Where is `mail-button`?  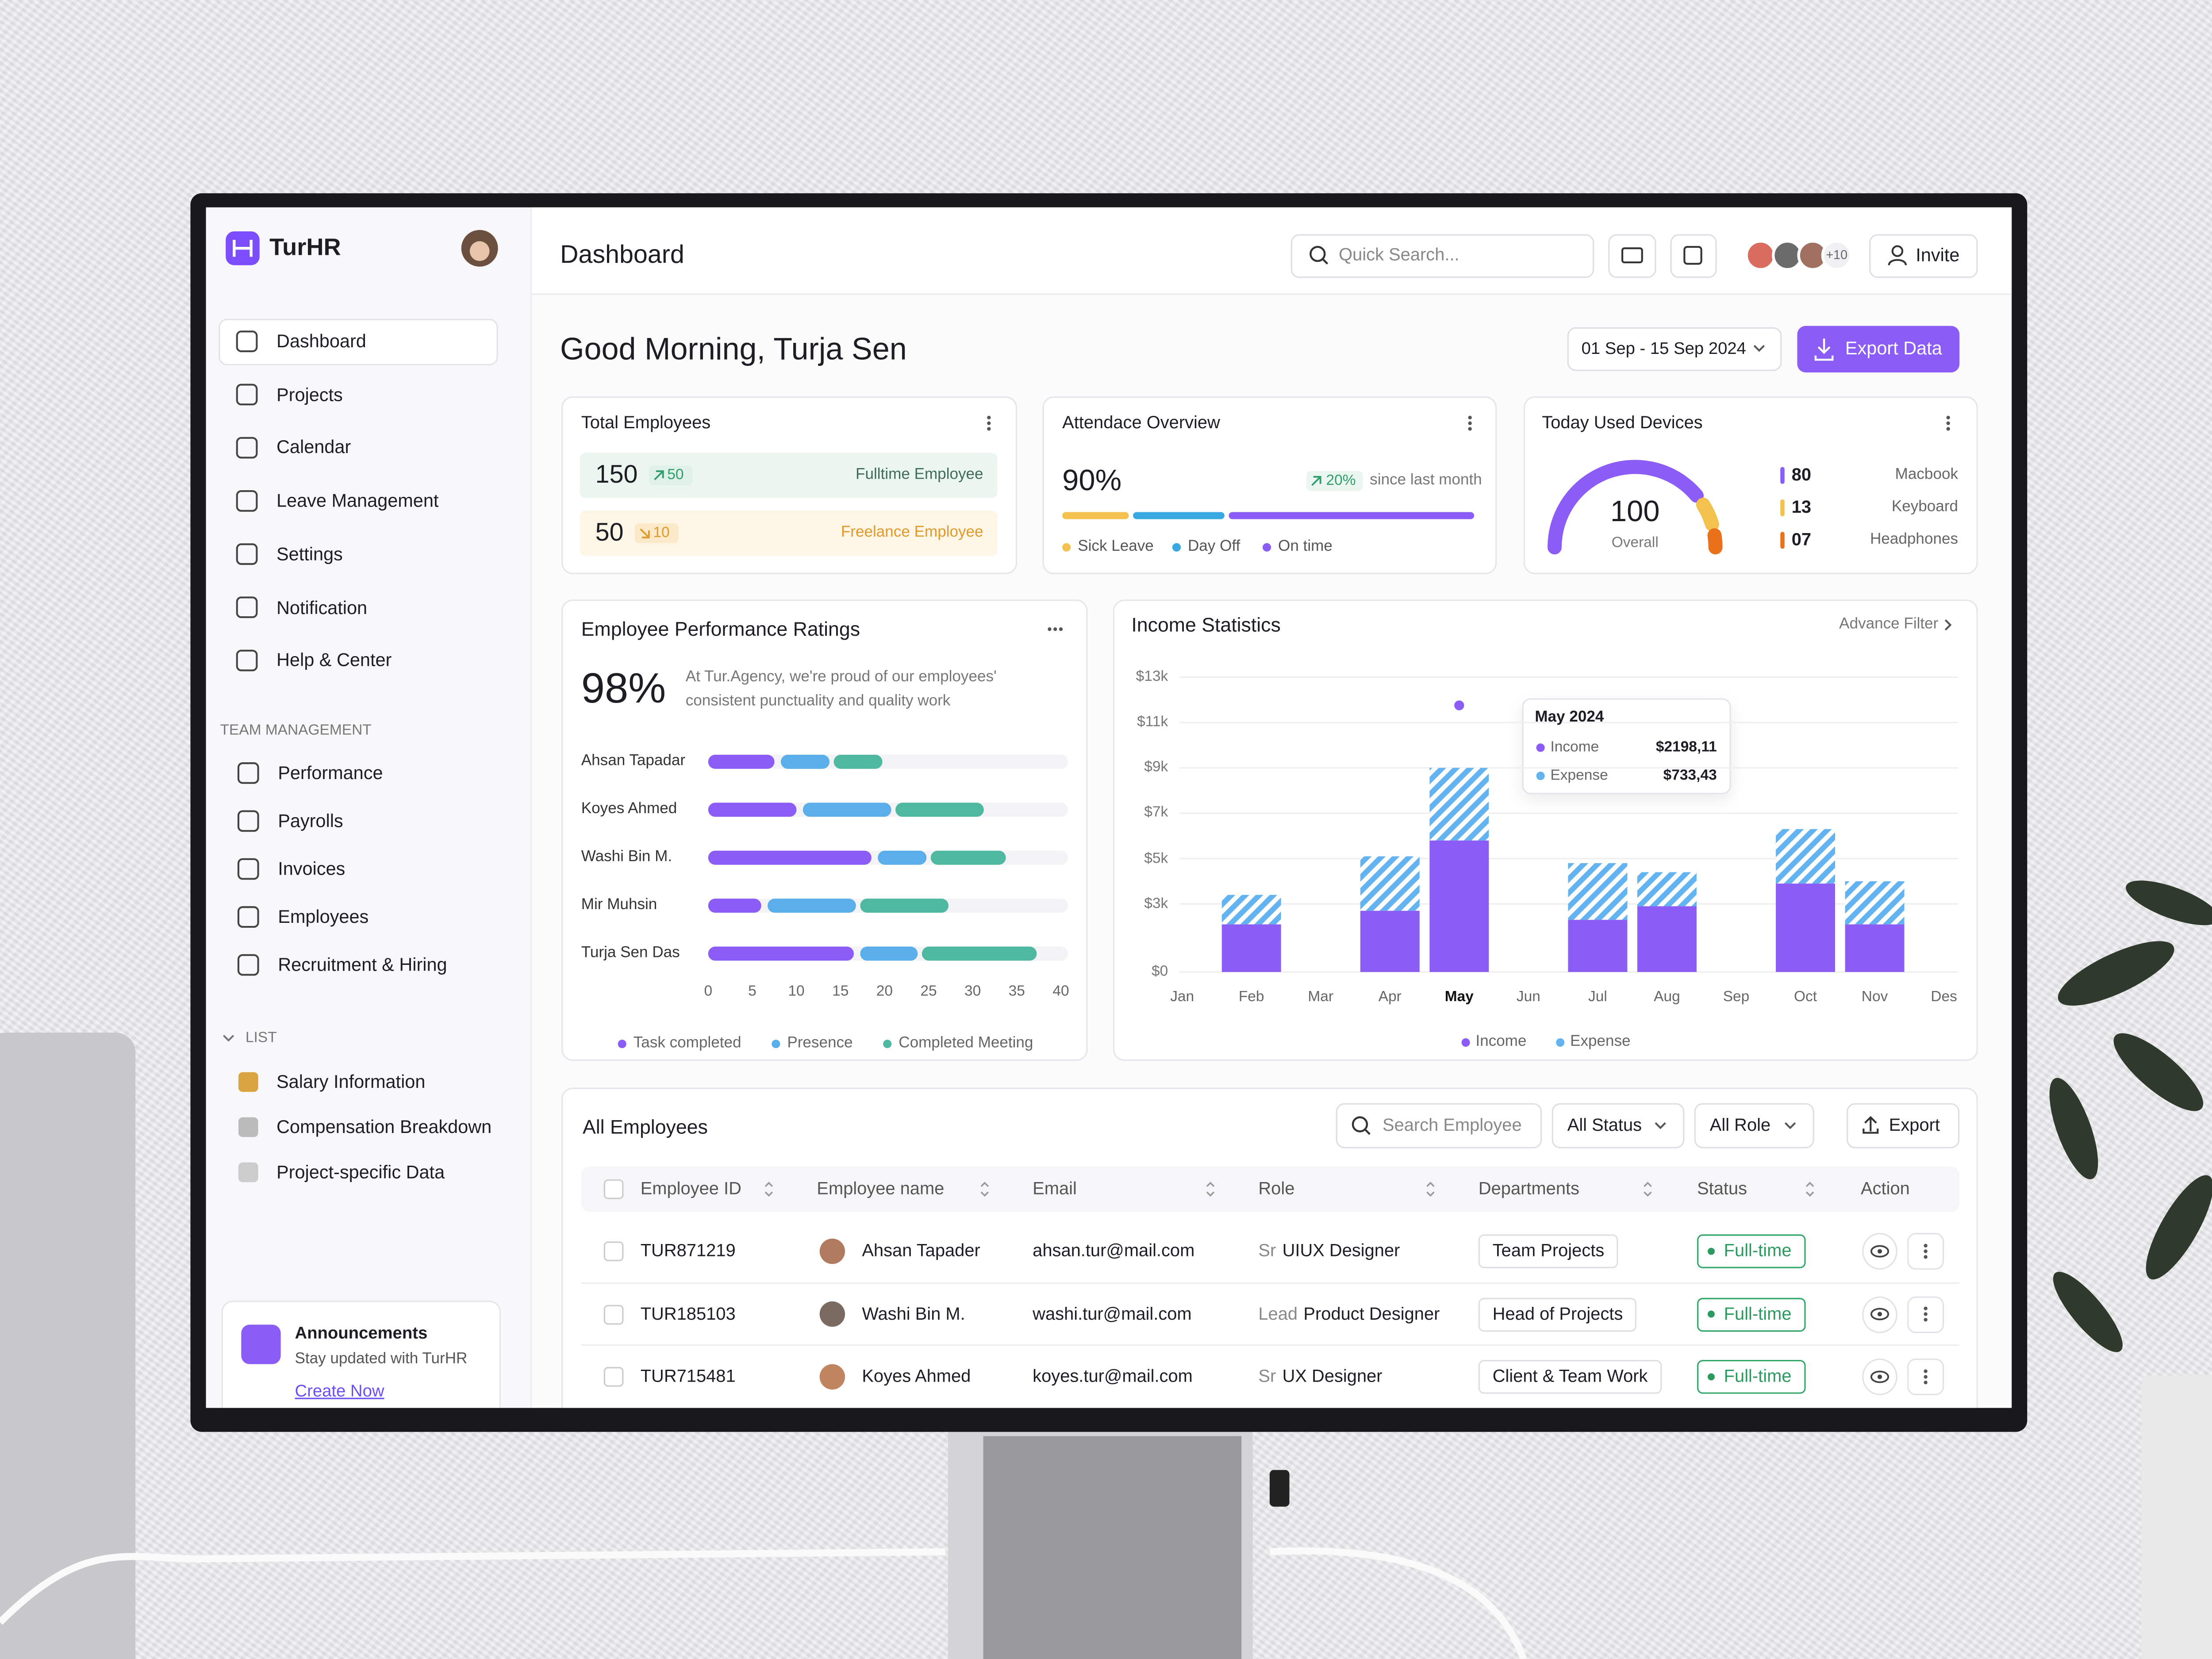
mail-button is located at coordinates (1632, 256).